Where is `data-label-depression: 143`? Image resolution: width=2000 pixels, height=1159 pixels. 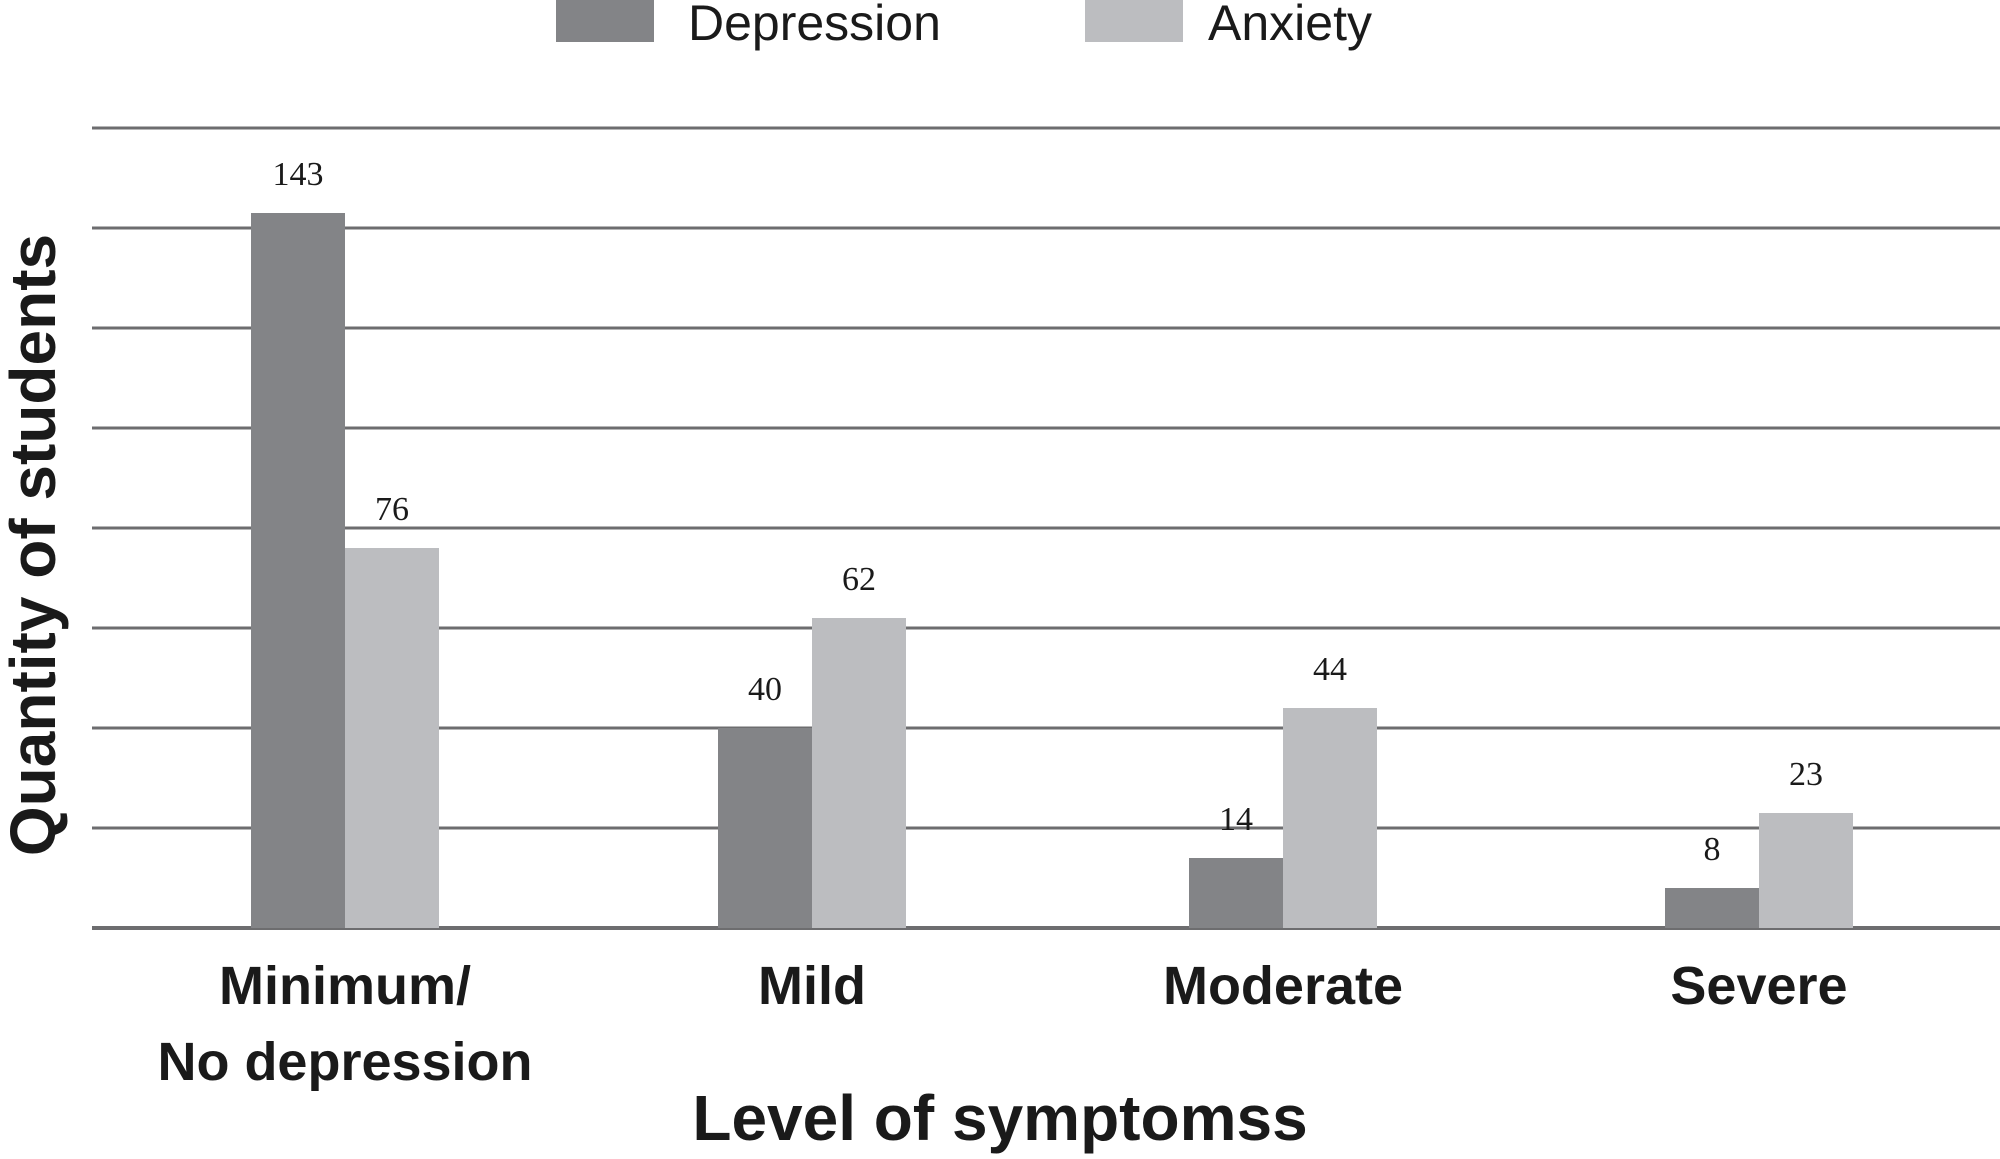 data-label-depression: 143 is located at coordinates (298, 174).